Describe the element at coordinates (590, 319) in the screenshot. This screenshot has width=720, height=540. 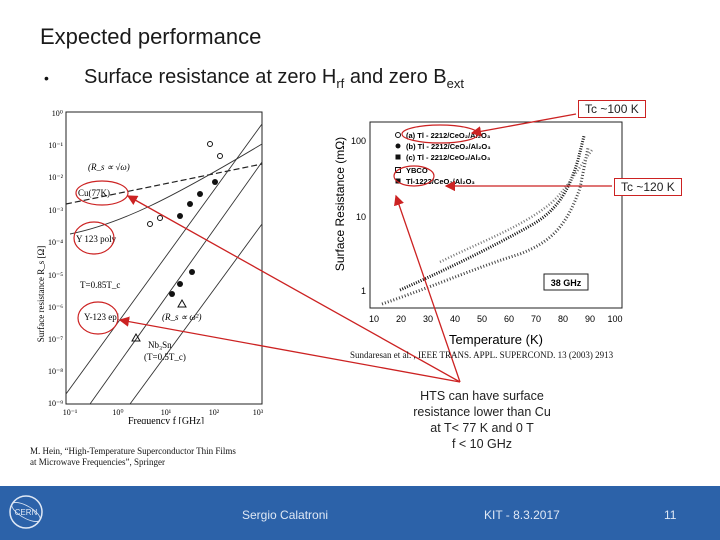
I see `right-xtick-8: 90` at that location.